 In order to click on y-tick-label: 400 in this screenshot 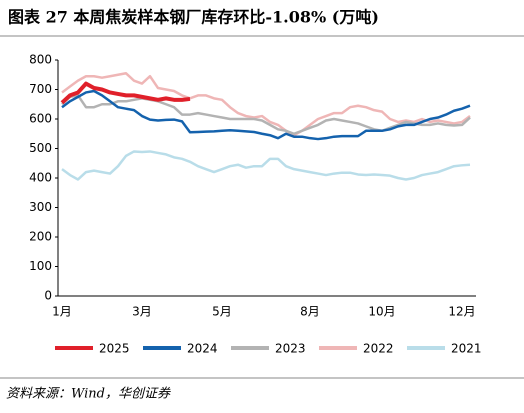, I will do `click(40, 178)`.